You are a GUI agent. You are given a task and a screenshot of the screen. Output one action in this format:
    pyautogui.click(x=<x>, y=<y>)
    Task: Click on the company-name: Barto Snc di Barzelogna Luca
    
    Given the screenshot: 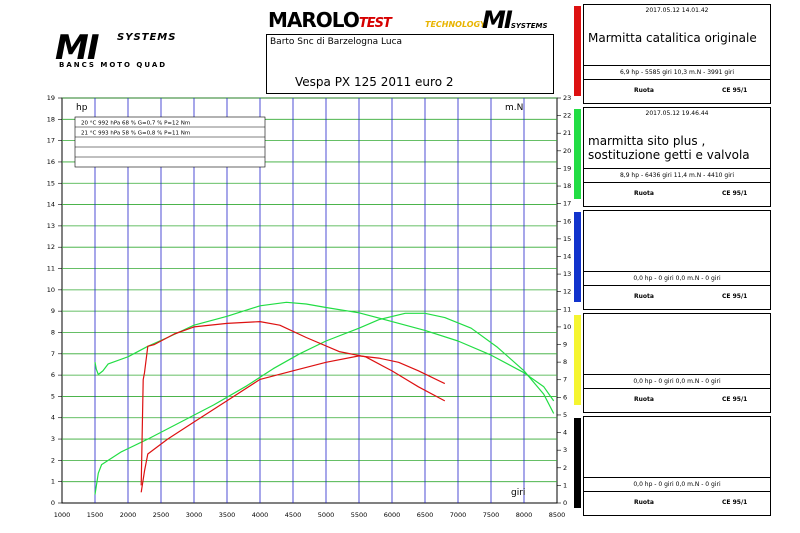 What is the action you would take?
    pyautogui.click(x=336, y=42)
    